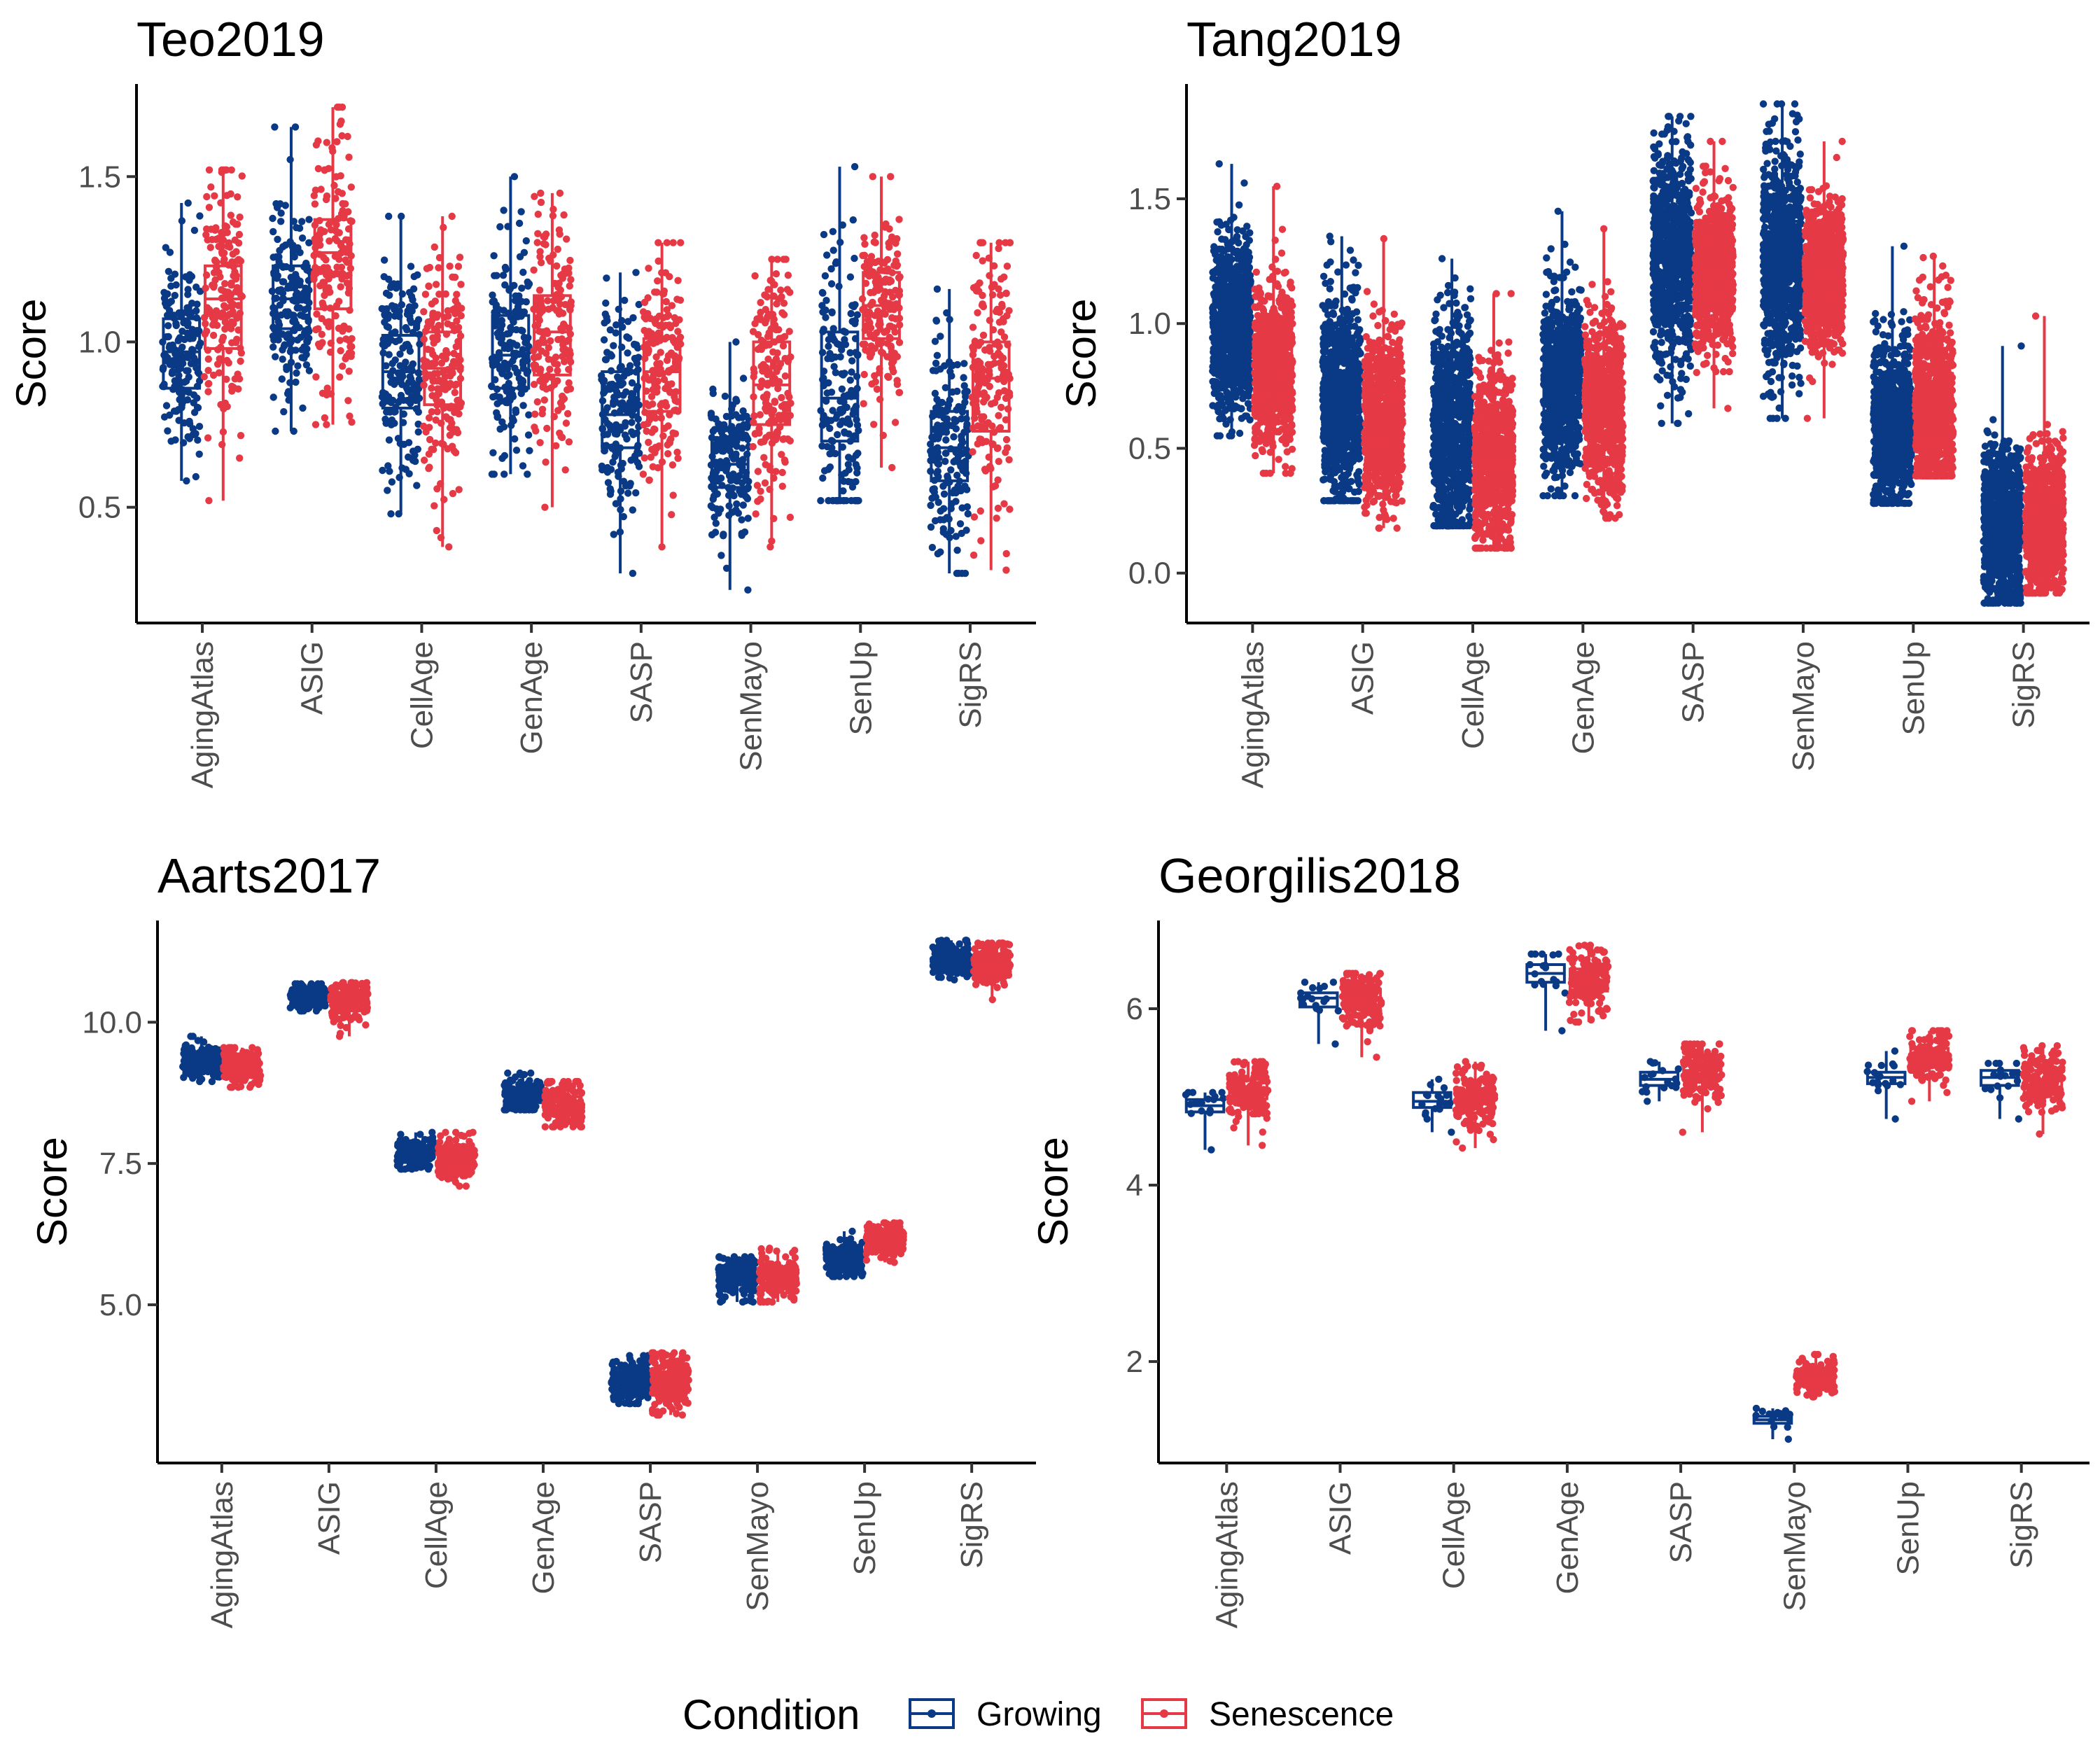  What do you see at coordinates (1081, 354) in the screenshot?
I see `y-axis-title: Score` at bounding box center [1081, 354].